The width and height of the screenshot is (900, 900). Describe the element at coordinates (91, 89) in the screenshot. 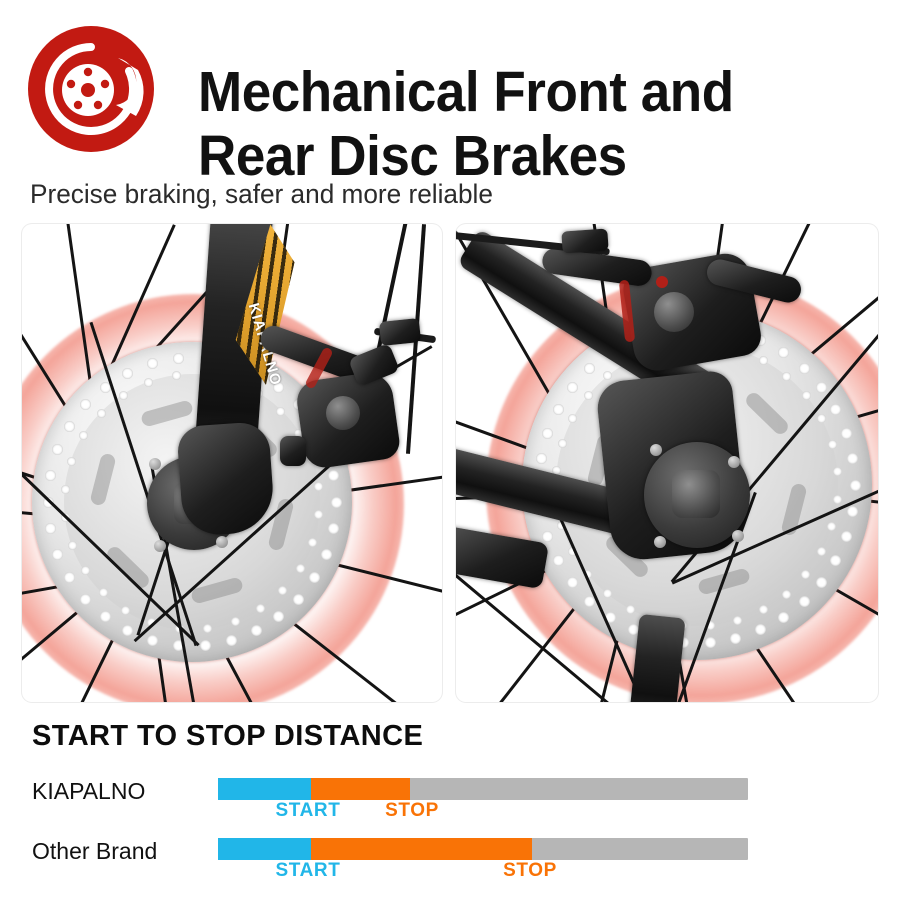

I see `brake-disc-icon` at that location.